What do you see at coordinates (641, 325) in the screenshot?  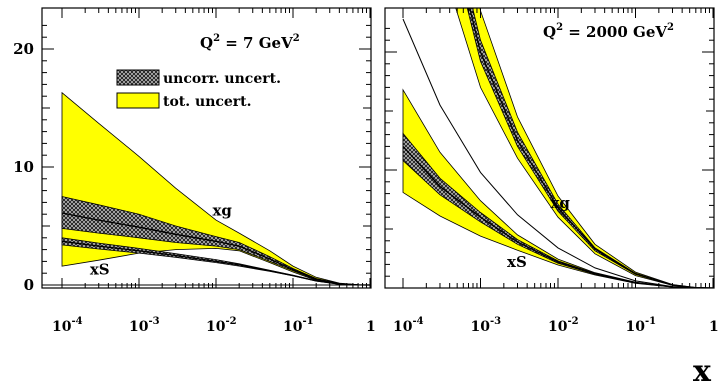 I see `right-x-tick-label: 10⁻¹` at bounding box center [641, 325].